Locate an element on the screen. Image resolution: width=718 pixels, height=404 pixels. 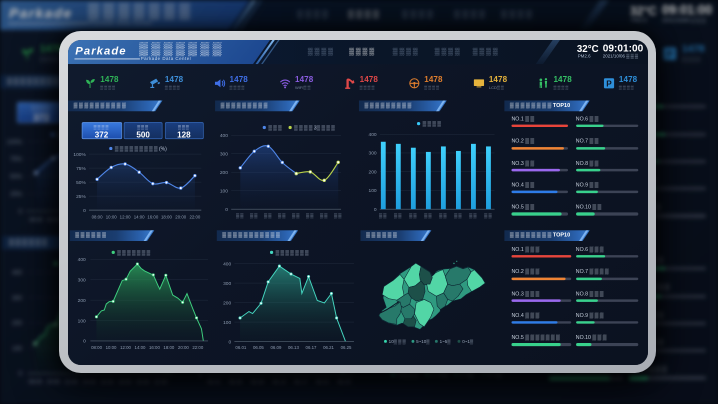
svg-text: 06.21 is located at coordinates (323, 383).